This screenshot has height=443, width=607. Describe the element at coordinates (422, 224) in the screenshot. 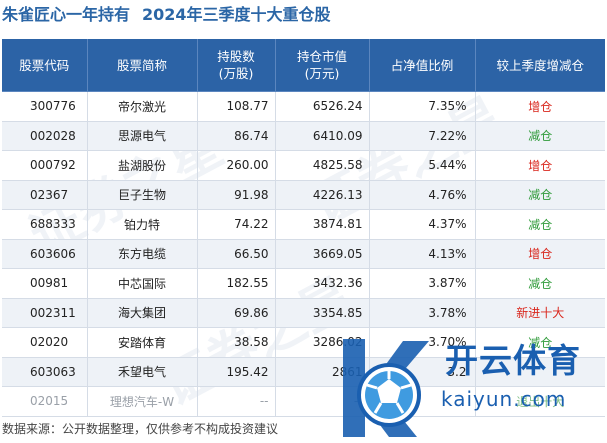

I see `net-value-ratio: 4.37%` at that location.